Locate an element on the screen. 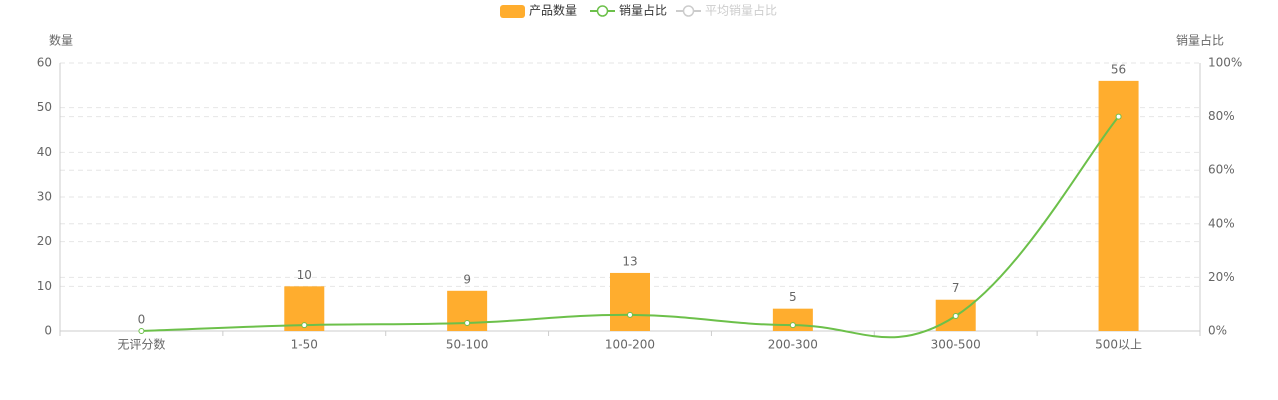 The height and width of the screenshot is (400, 1278). legend-label: 平均销量占比 is located at coordinates (741, 10).